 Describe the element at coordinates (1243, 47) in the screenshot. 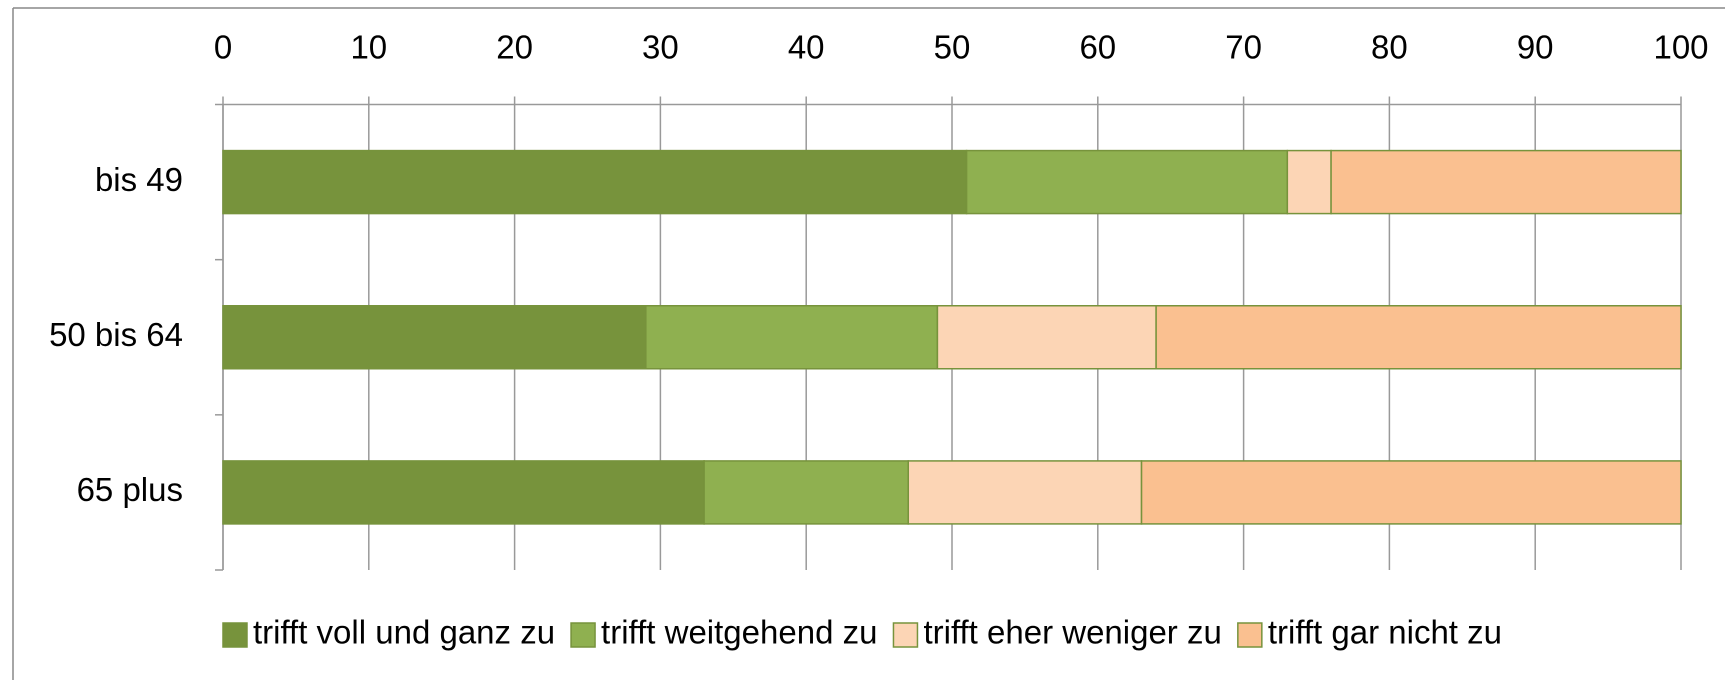

I see `x-tick-label: 70` at that location.